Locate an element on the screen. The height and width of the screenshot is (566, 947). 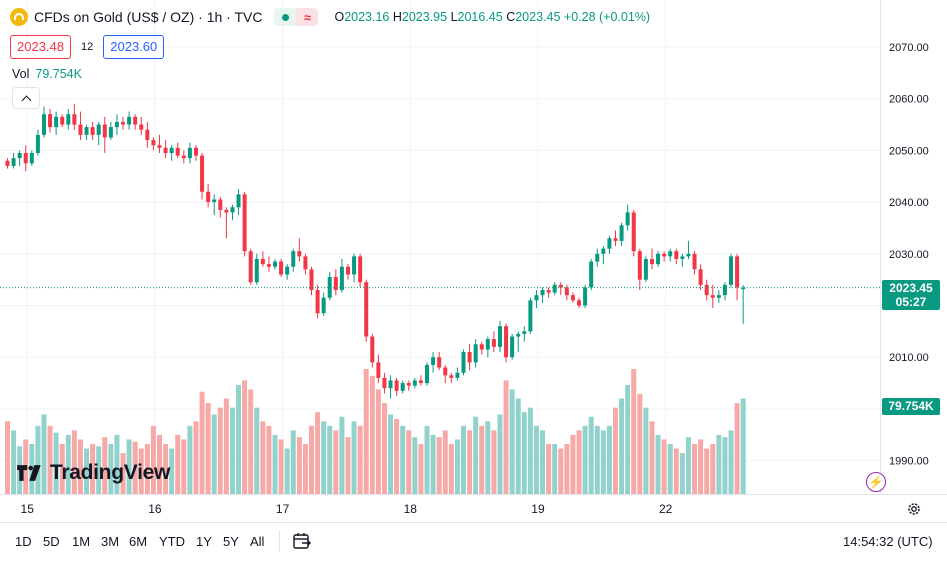
bottom-toolbar is located at coordinates (473, 544).